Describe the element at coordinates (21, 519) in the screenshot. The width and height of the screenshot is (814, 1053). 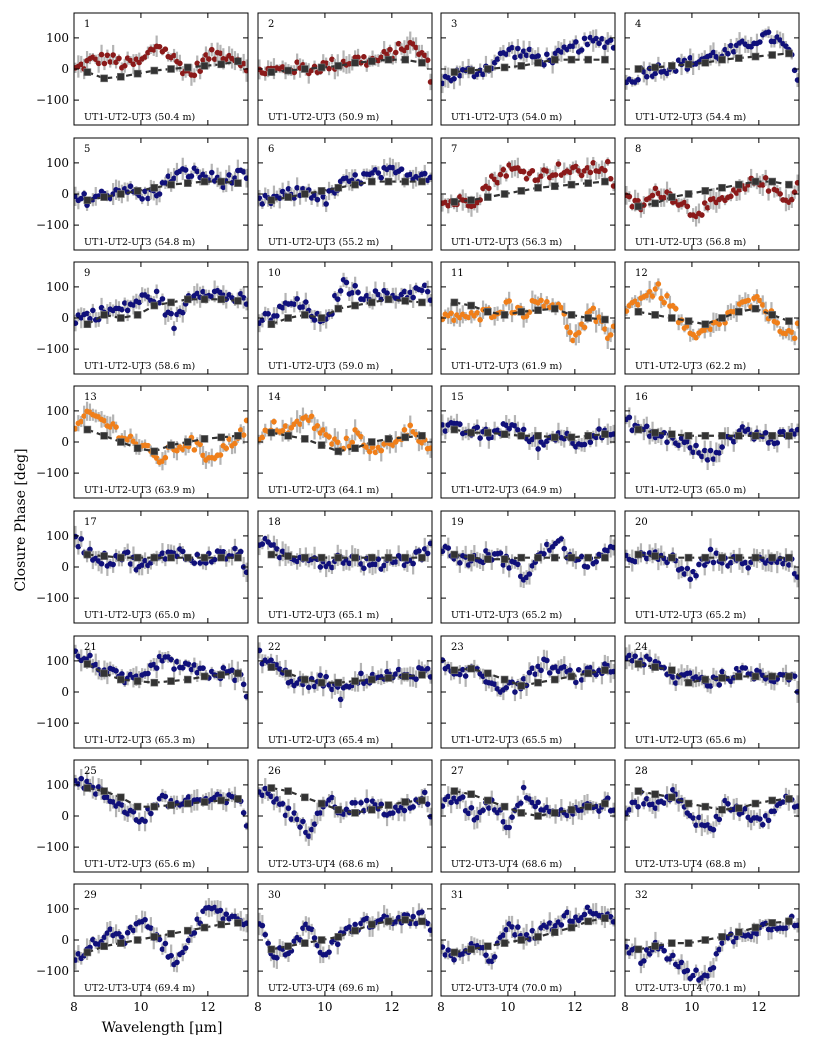
I see `y-axis-label: Closure Phase [deg]` at that location.